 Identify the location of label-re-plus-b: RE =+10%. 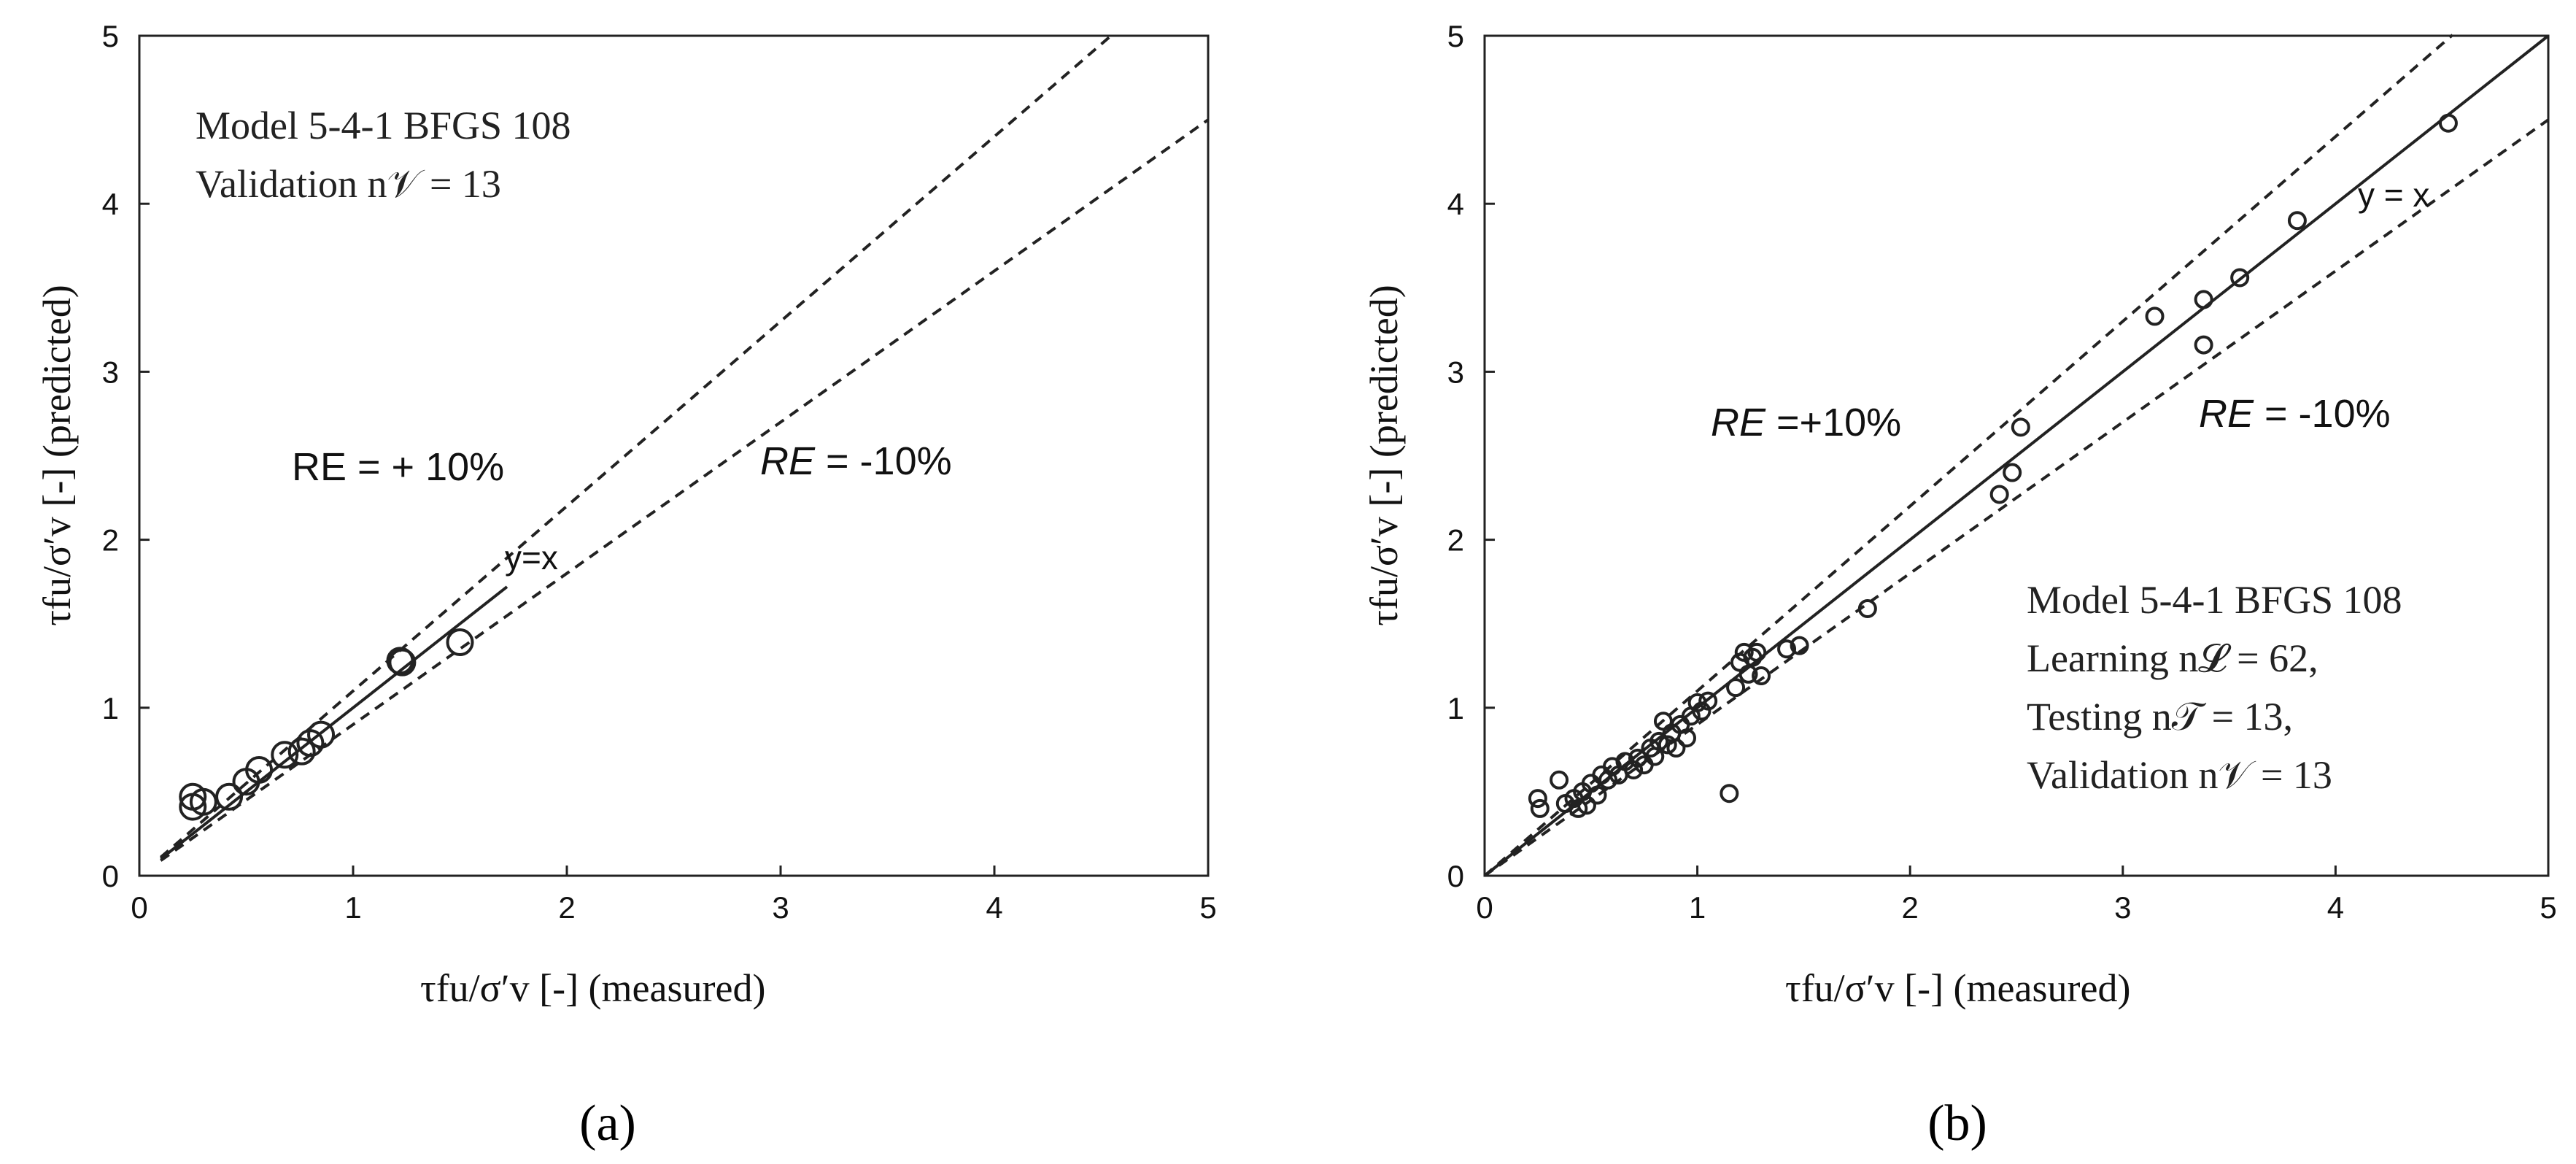
(1806, 422).